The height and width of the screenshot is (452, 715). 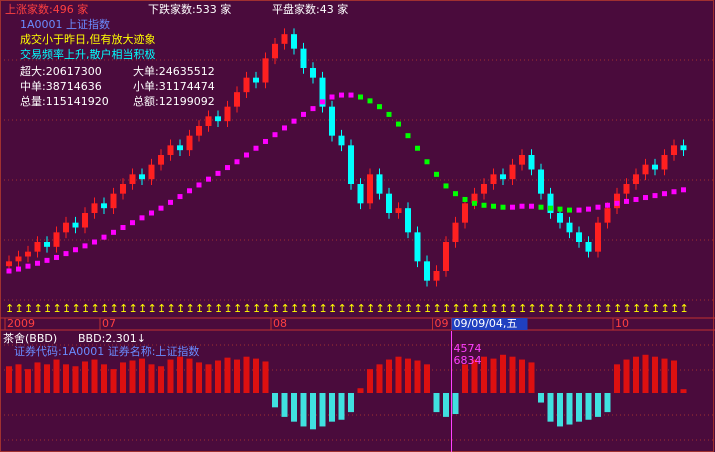 I want to click on stat: 总额:12199092, so click(x=174, y=101).